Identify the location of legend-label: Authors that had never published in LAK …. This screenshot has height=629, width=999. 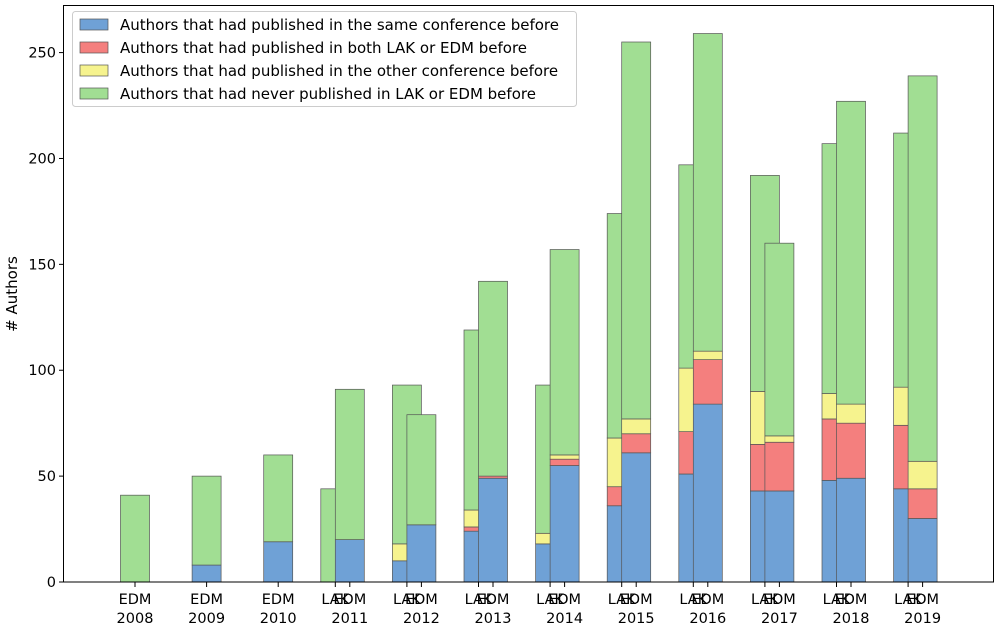
(328, 94).